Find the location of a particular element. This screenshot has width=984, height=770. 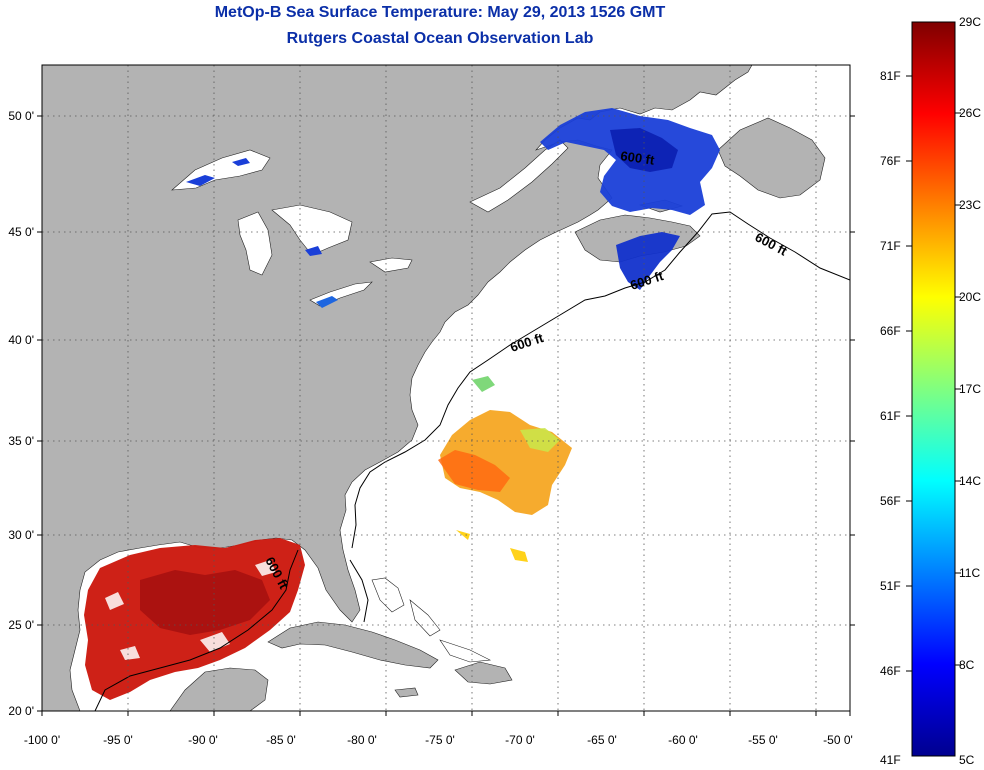

lat-tick-label: 35 0' is located at coordinates (21, 441).